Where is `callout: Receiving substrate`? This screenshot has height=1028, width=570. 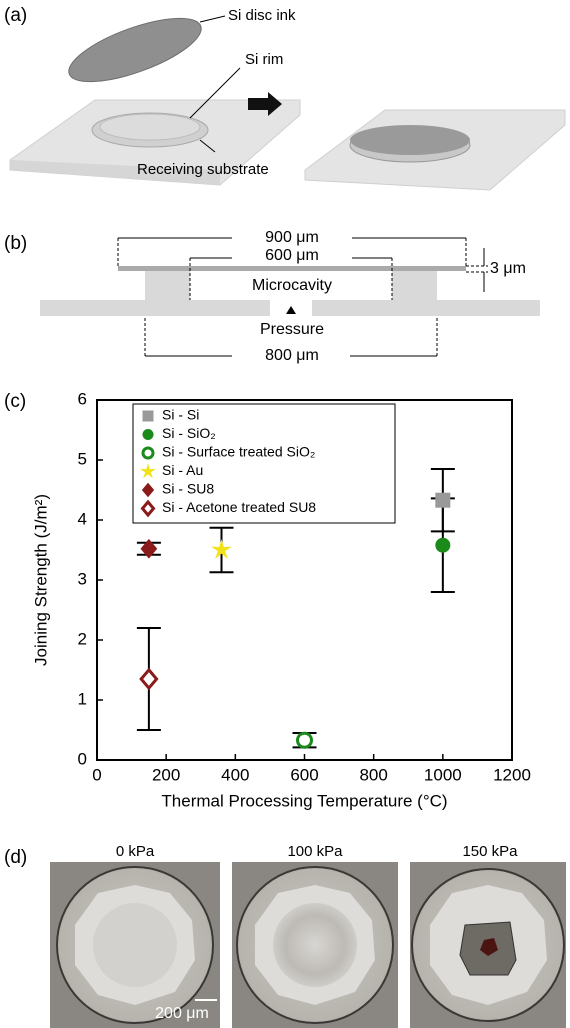
callout: Receiving substrate is located at coordinates (203, 169).